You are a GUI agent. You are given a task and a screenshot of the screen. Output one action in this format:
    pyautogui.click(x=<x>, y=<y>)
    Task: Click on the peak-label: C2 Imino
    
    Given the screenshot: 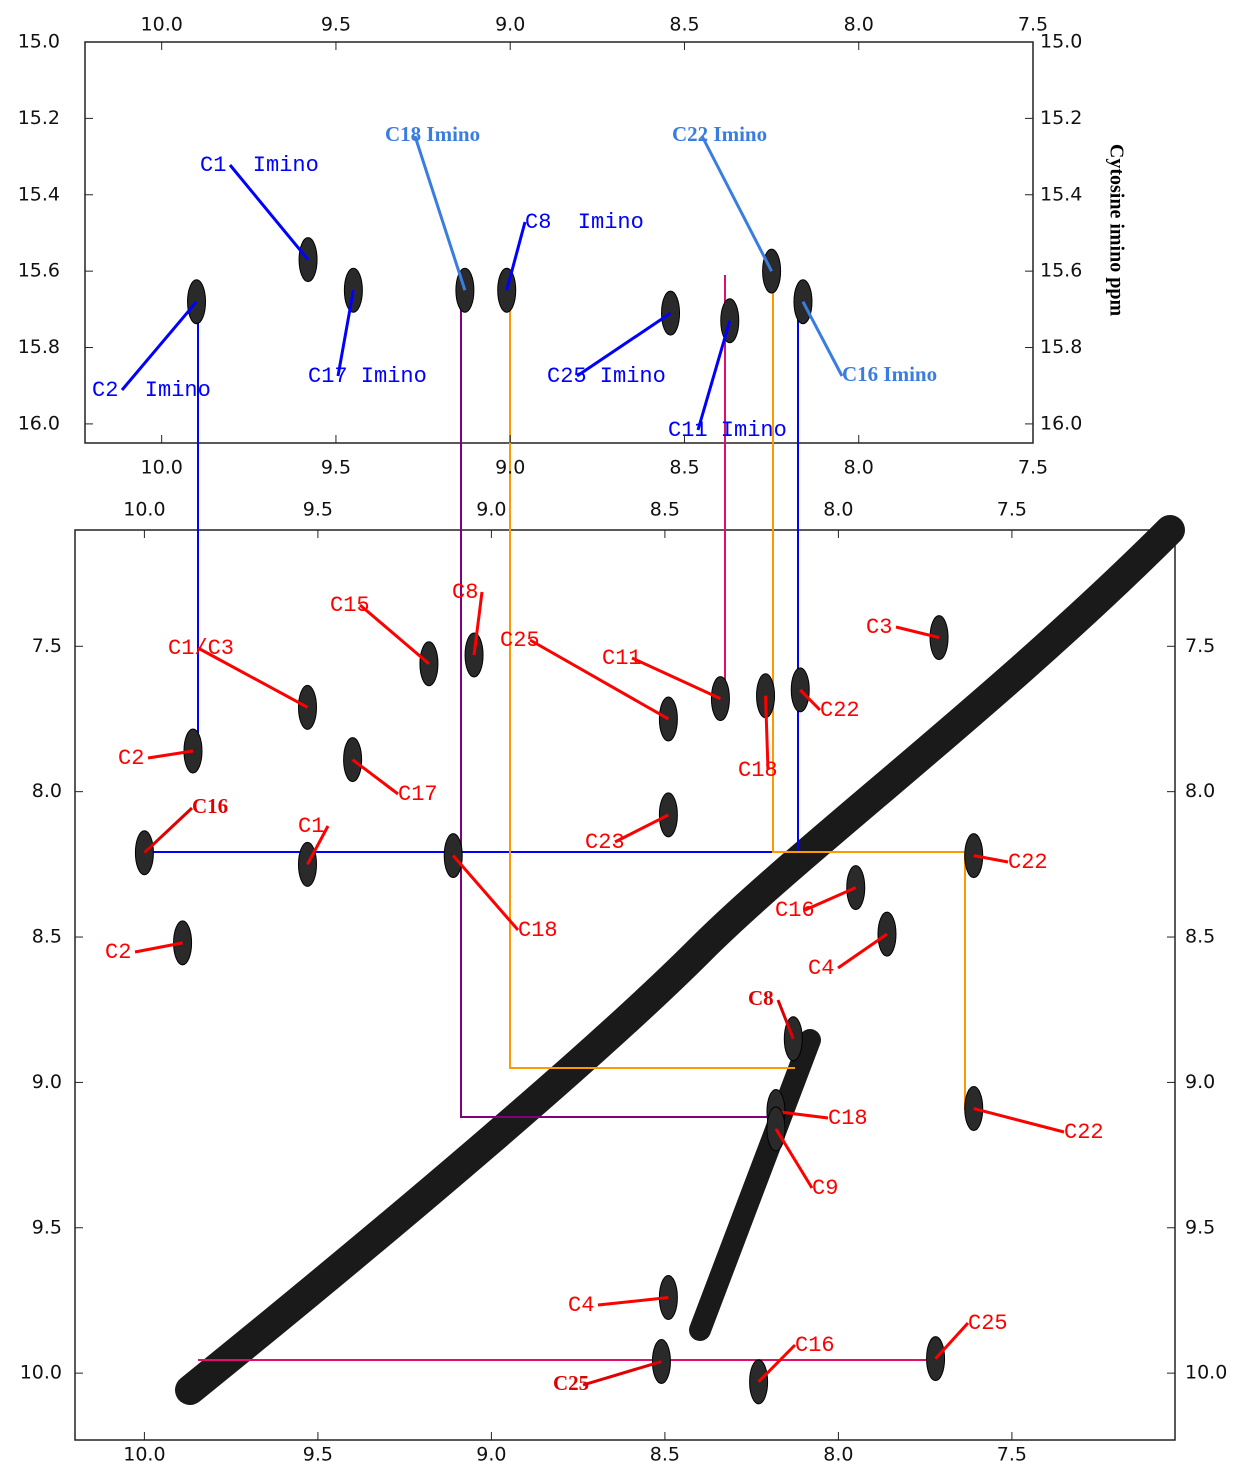 What is the action you would take?
    pyautogui.click(x=151, y=390)
    